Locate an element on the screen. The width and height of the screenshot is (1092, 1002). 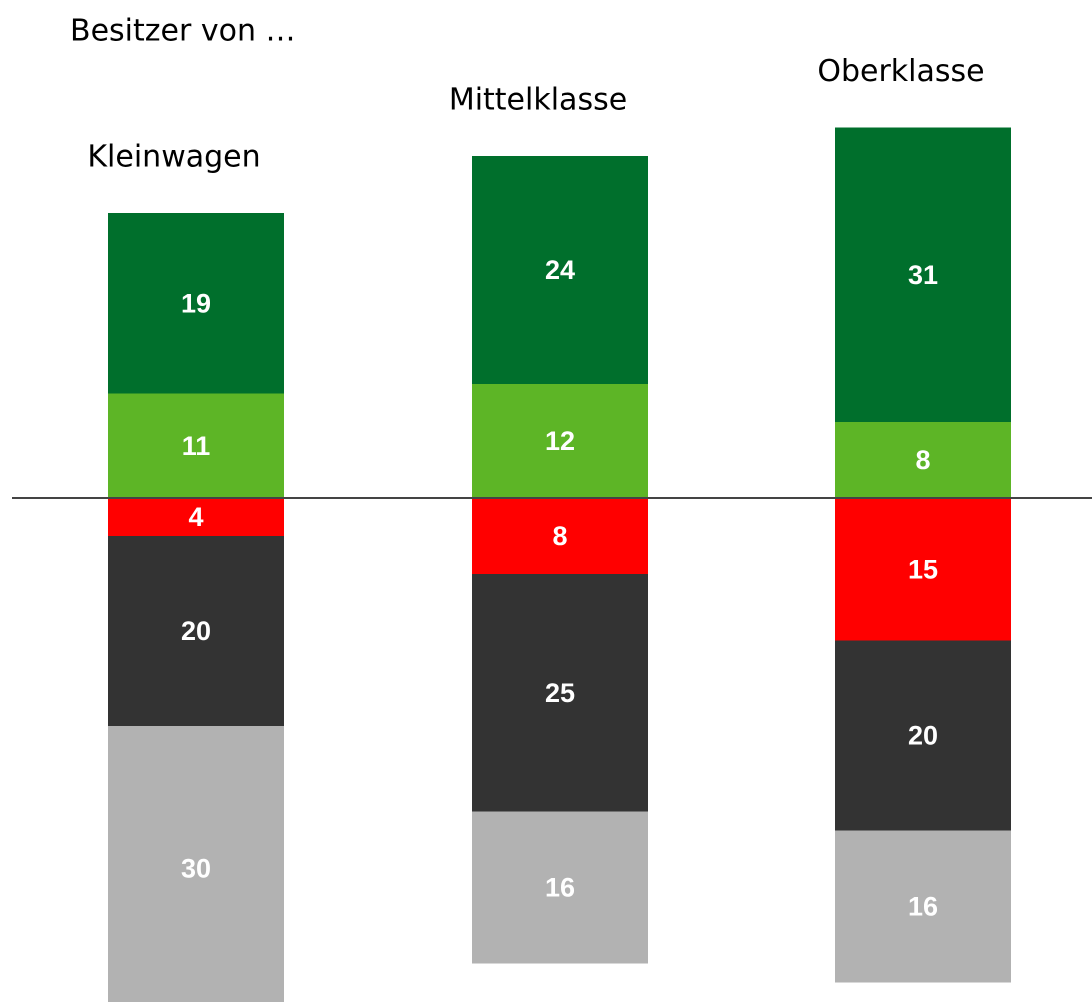
category-label: Mittelklasse is located at coordinates (538, 100).